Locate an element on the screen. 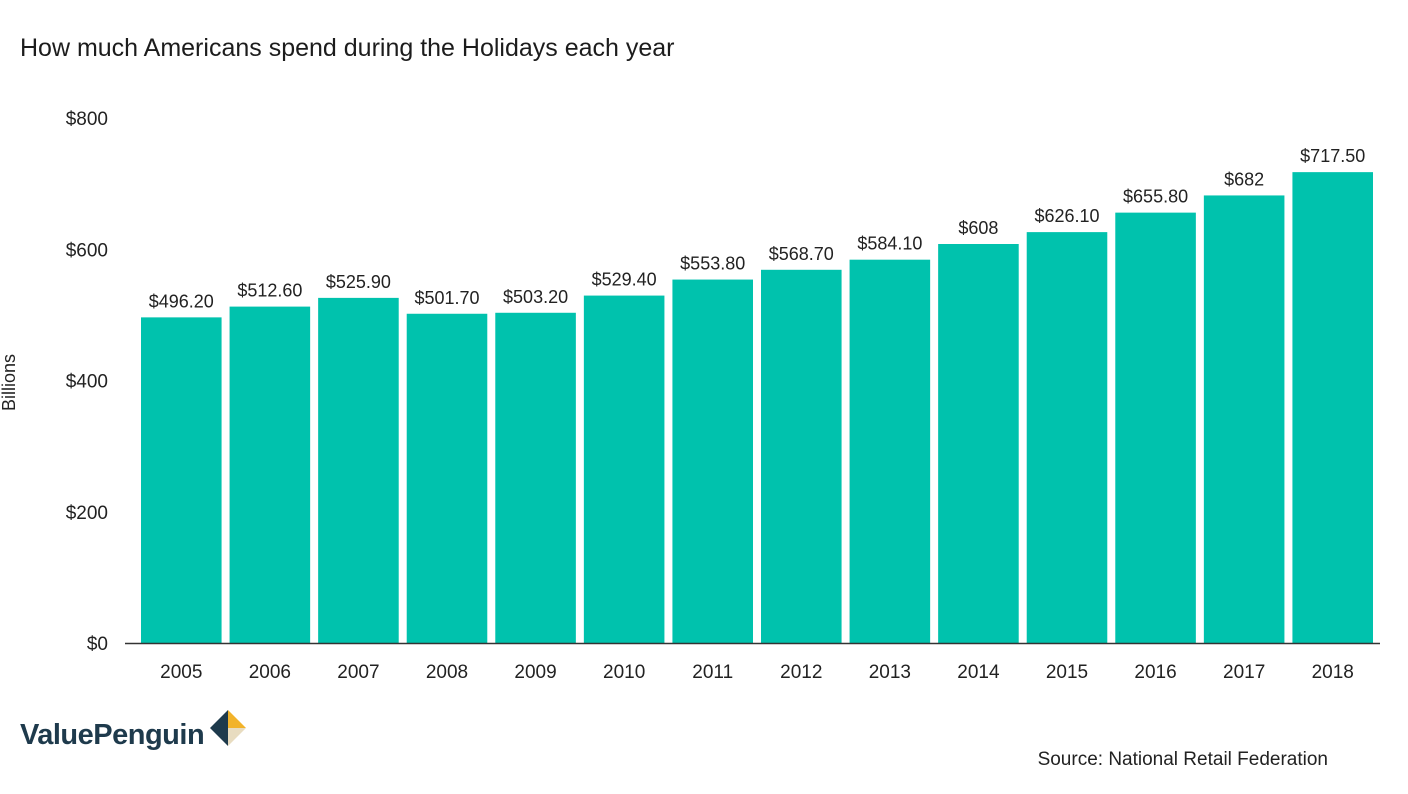 The width and height of the screenshot is (1408, 794). y-tick-label: $400 is located at coordinates (87, 382).